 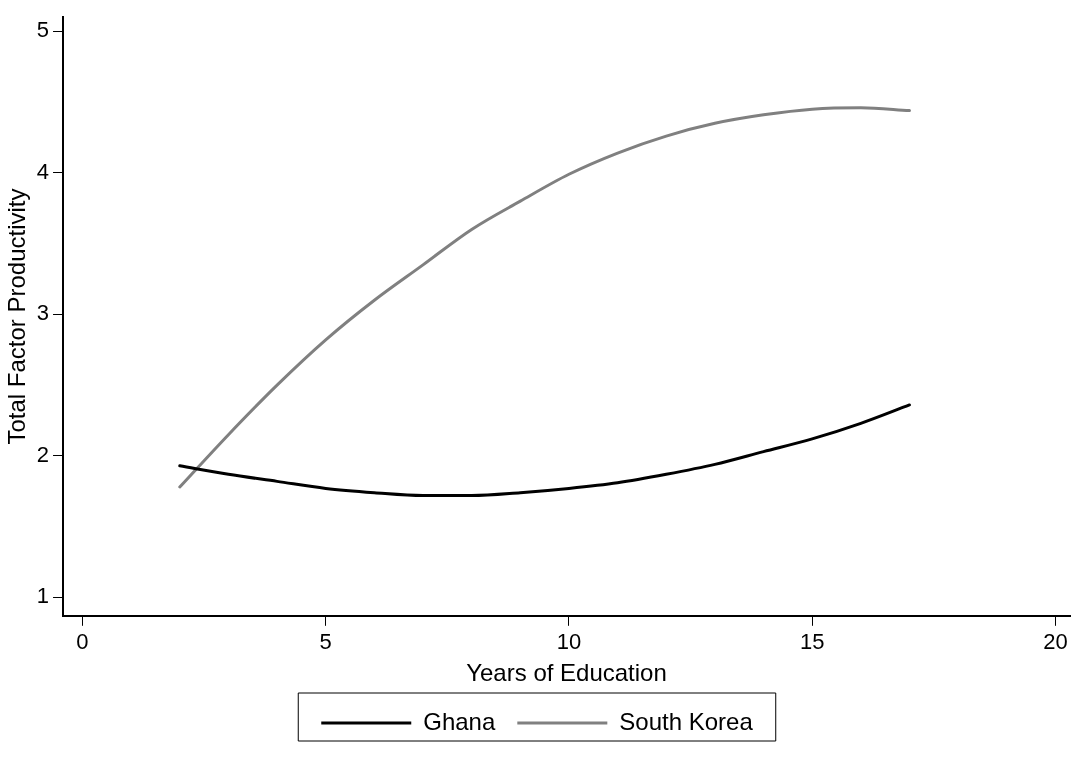 I want to click on legend-label: South Korea, so click(x=686, y=721).